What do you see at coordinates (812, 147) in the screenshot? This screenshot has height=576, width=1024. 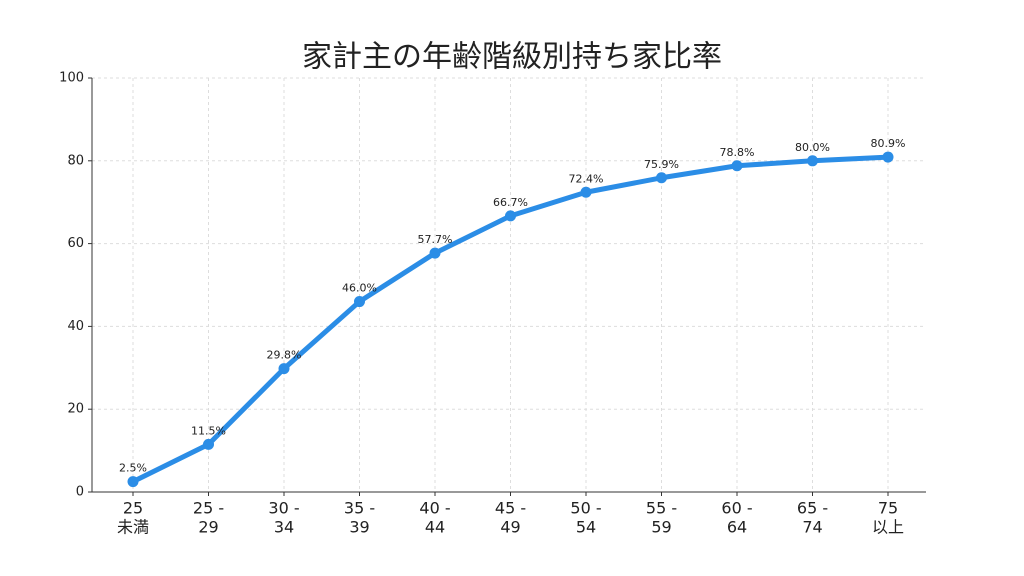 I see `value-label: 80.0%` at bounding box center [812, 147].